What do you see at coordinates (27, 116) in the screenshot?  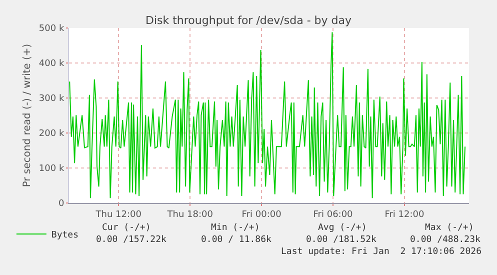 I see `y-axis-title: Pr second read (-) / write (+)` at bounding box center [27, 116].